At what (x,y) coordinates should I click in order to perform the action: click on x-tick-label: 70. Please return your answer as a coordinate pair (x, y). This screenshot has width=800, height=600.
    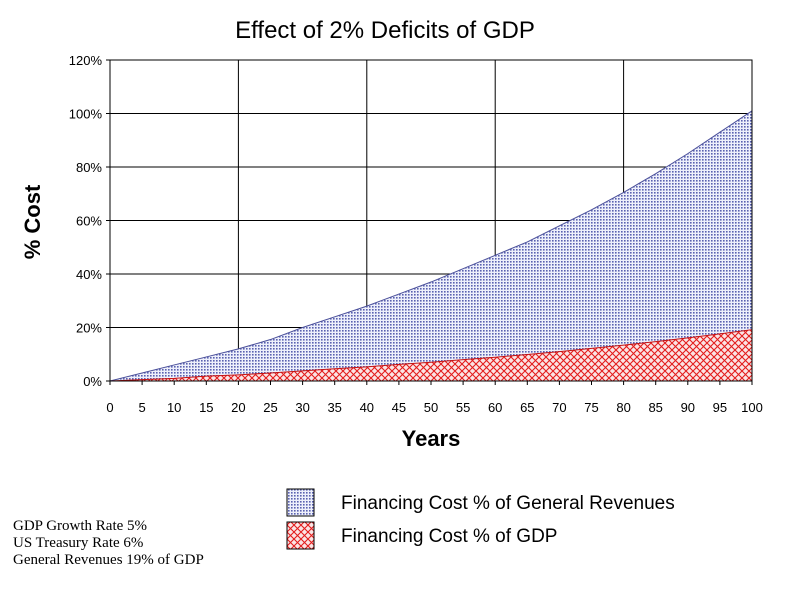
    Looking at the image, I should click on (559, 407).